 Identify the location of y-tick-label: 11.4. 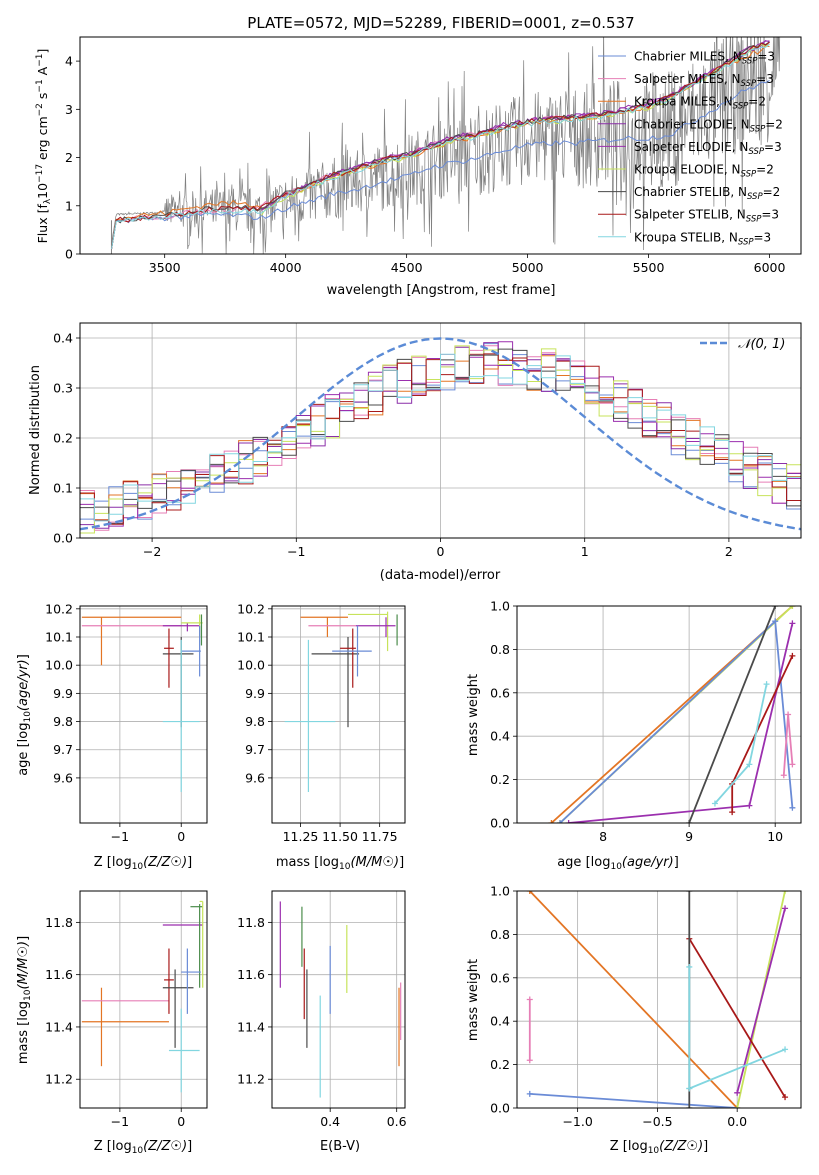
(59, 1026).